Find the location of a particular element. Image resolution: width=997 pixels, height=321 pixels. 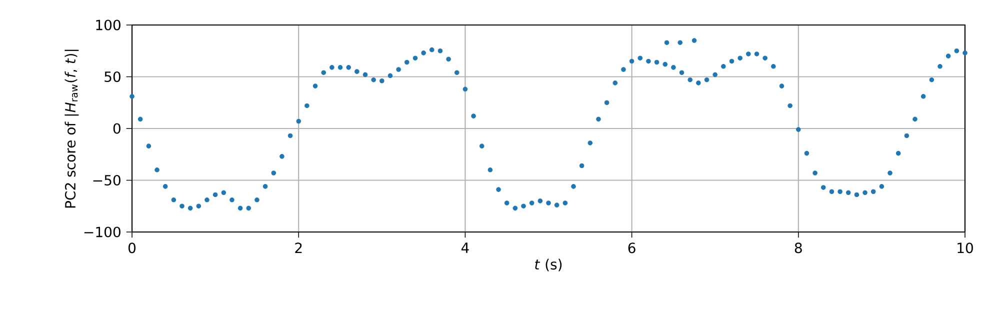

y-tick-label: 0 is located at coordinates (116, 128).